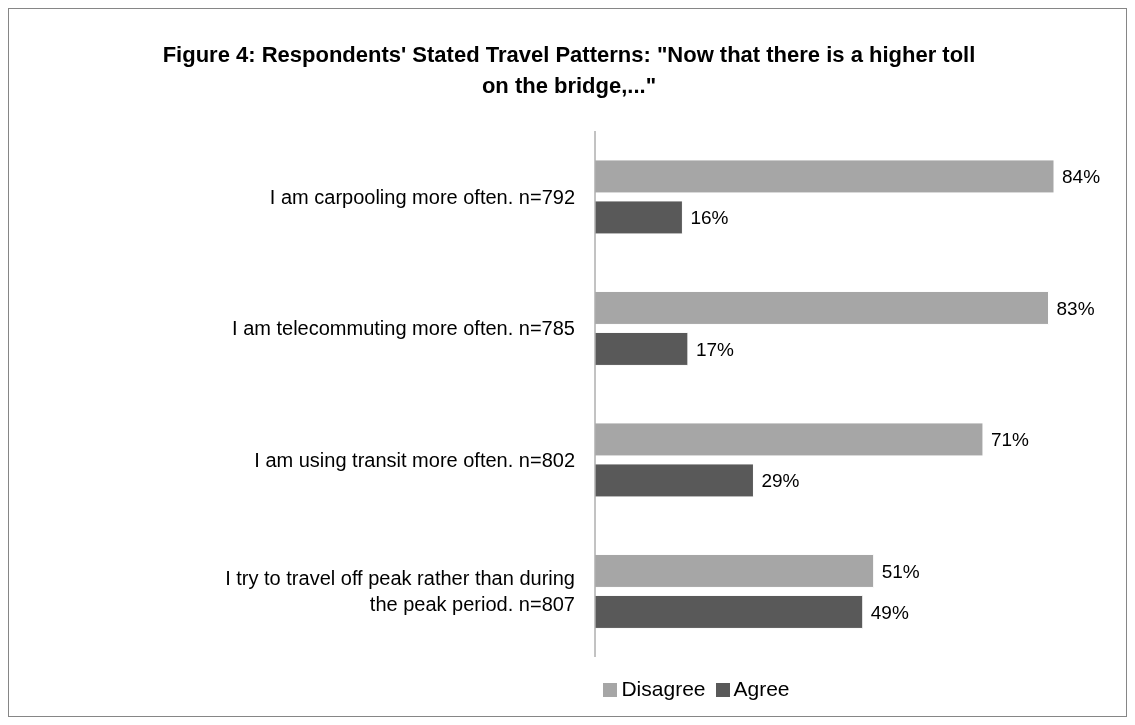 The width and height of the screenshot is (1135, 725). Describe the element at coordinates (709, 218) in the screenshot. I see `data-label: 16%` at that location.